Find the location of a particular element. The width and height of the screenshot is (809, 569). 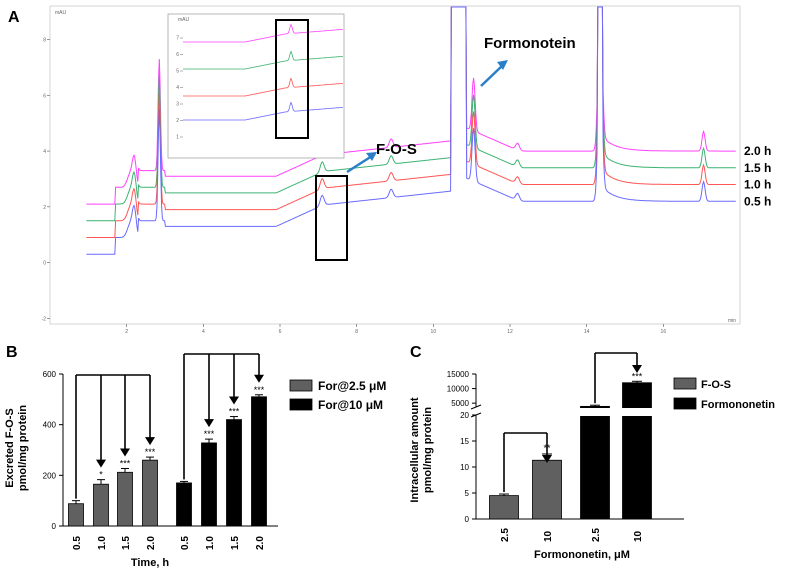

formononetin-arrowhead is located at coordinates (502, 65).